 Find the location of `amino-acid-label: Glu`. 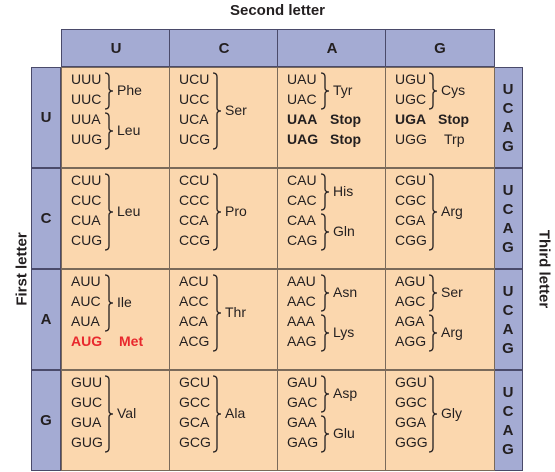

amino-acid-label: Glu is located at coordinates (344, 433).